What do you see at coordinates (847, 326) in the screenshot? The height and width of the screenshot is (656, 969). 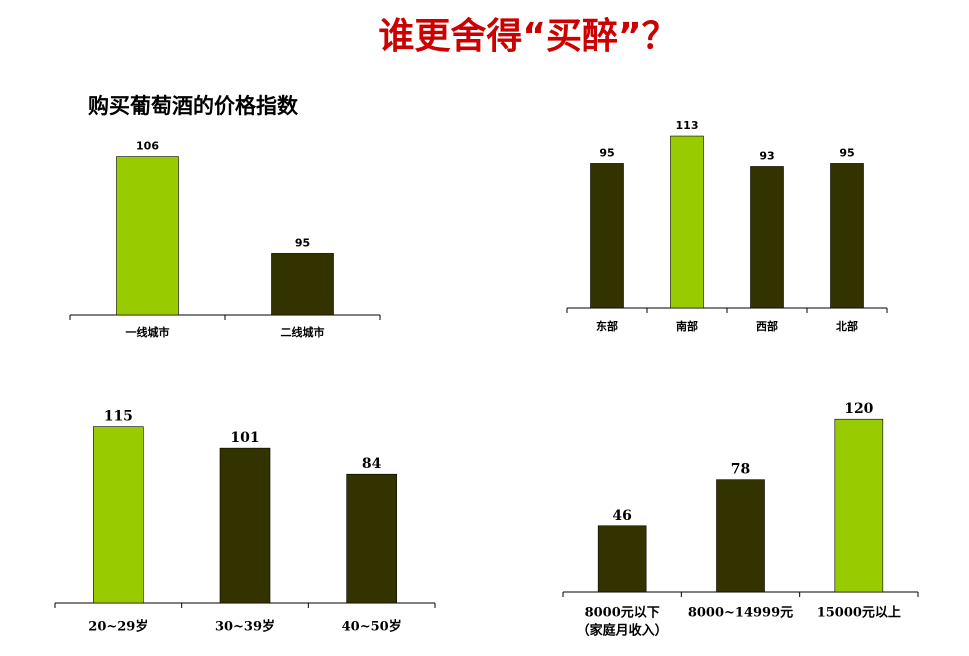 I see `x-tick-label: 北部` at bounding box center [847, 326].